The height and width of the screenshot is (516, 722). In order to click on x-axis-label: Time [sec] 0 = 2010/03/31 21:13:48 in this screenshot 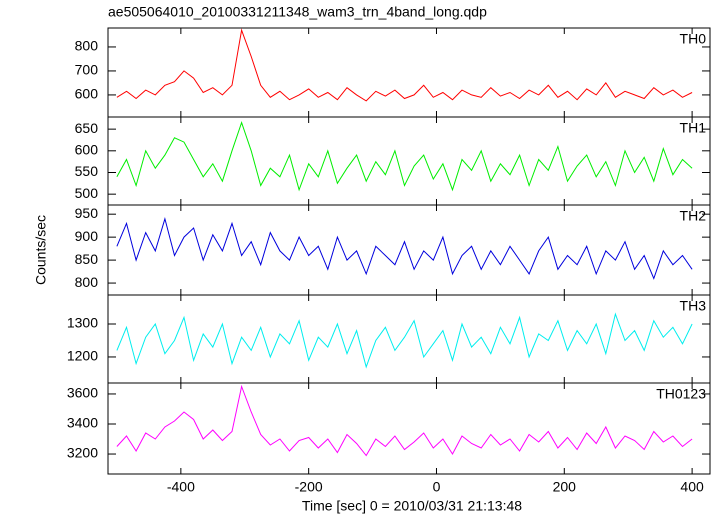, I will do `click(412, 506)`.